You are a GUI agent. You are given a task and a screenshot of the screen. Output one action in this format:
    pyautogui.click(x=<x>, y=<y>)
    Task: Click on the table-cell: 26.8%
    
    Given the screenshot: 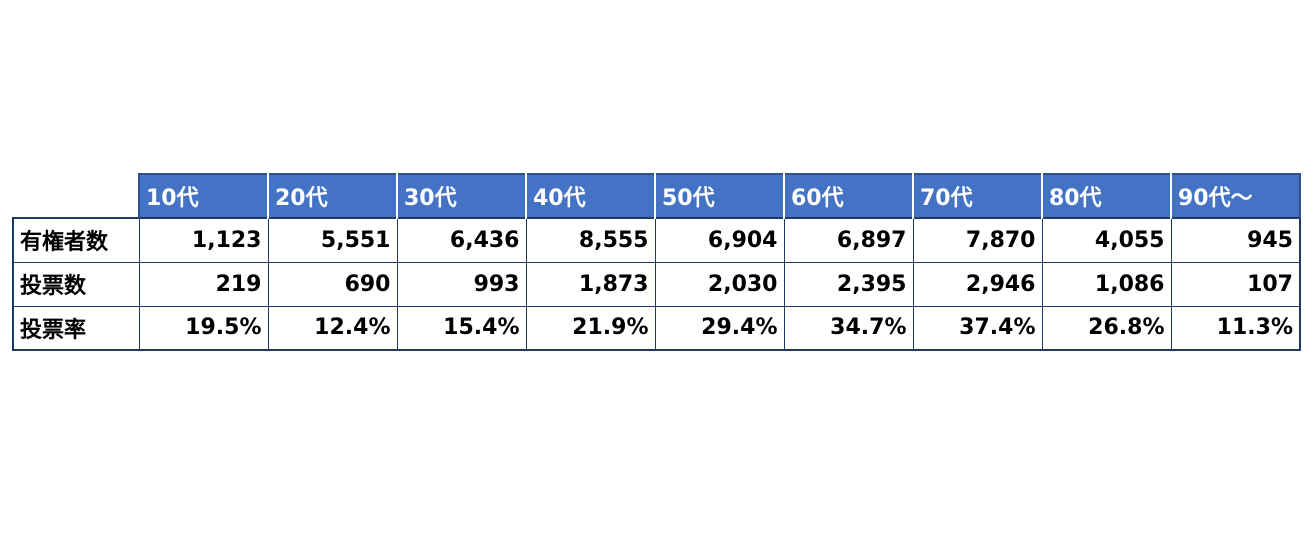 What is the action you would take?
    pyautogui.click(x=1107, y=328)
    